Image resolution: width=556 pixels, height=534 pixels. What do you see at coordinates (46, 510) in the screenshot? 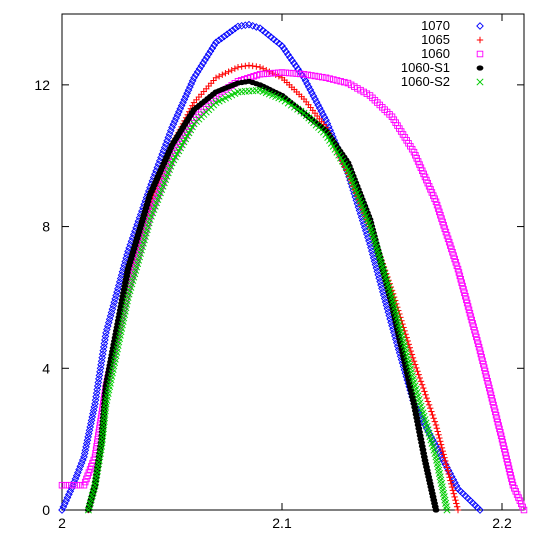
I see `y-tick-label: 0` at bounding box center [46, 510].